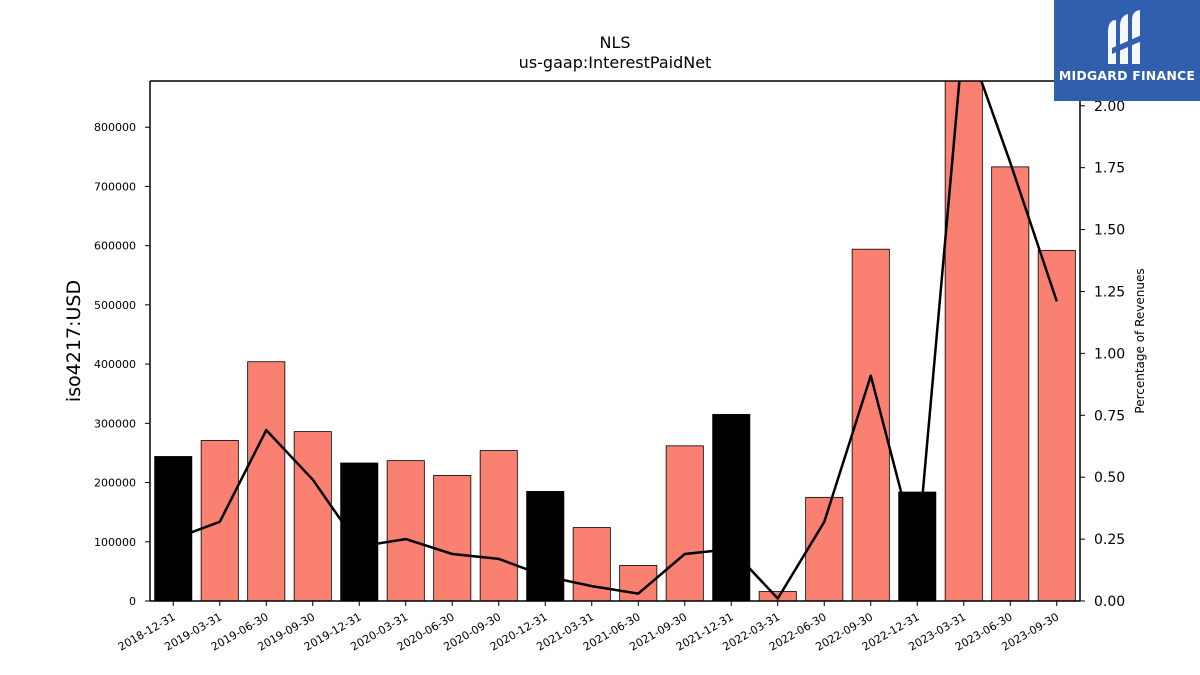  Describe the element at coordinates (615, 62) in the screenshot. I see `chart-subtitle: us-gaap:InterestPaidNet` at that location.